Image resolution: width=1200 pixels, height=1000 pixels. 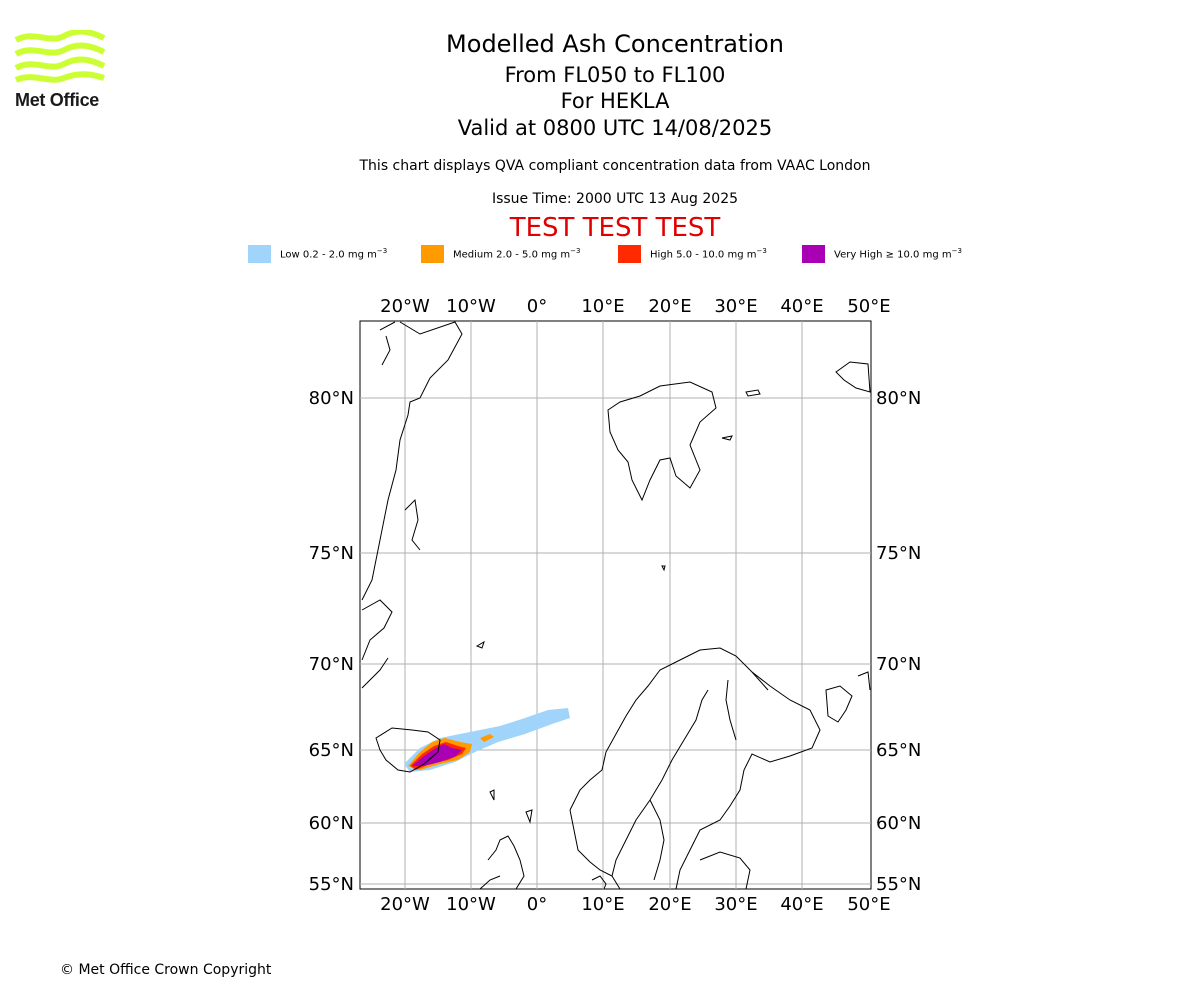 What do you see at coordinates (259, 254) in the screenshot?
I see `legend-swatch-low` at bounding box center [259, 254].